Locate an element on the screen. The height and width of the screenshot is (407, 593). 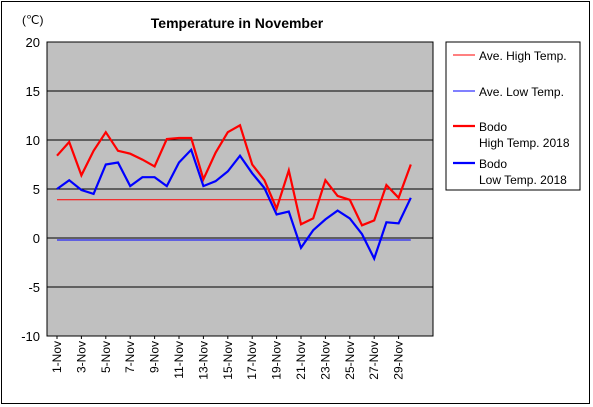
x-tick-label: 25-Nov is located at coordinates (350, 360).